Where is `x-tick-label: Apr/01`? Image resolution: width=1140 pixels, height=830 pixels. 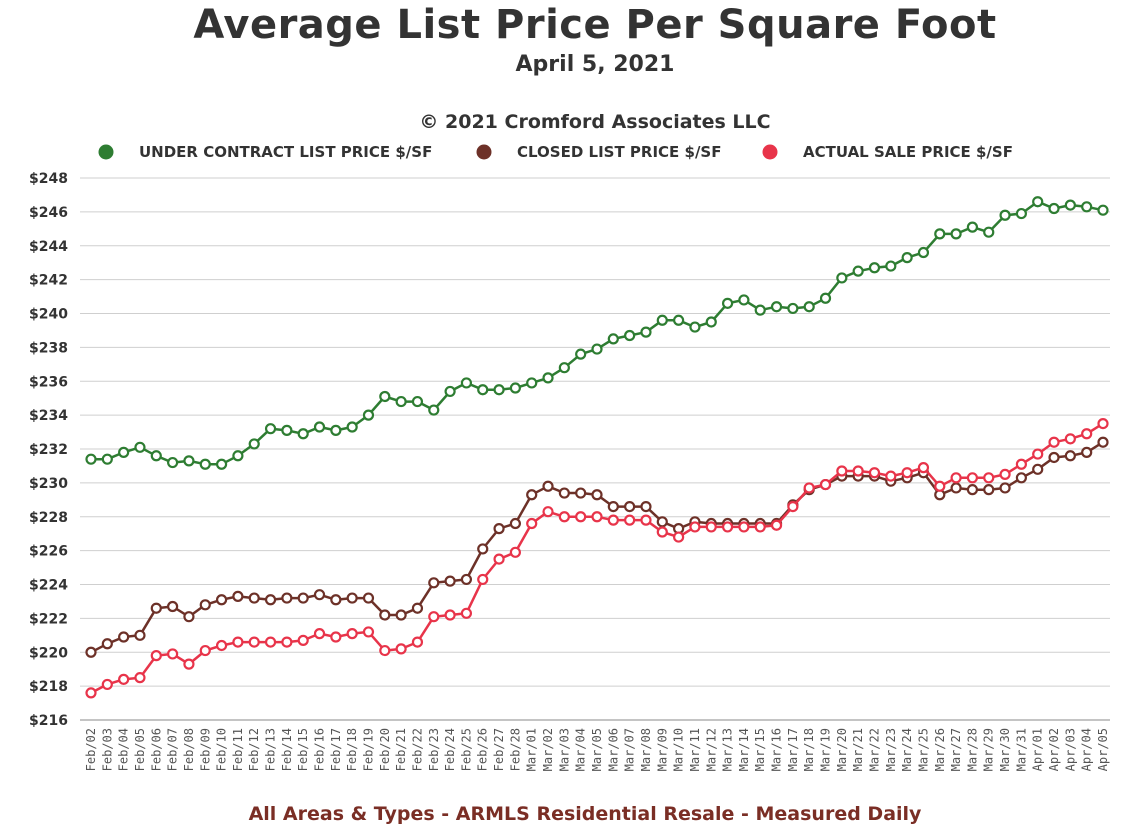
x-tick-label: Apr/01 is located at coordinates (1038, 749).